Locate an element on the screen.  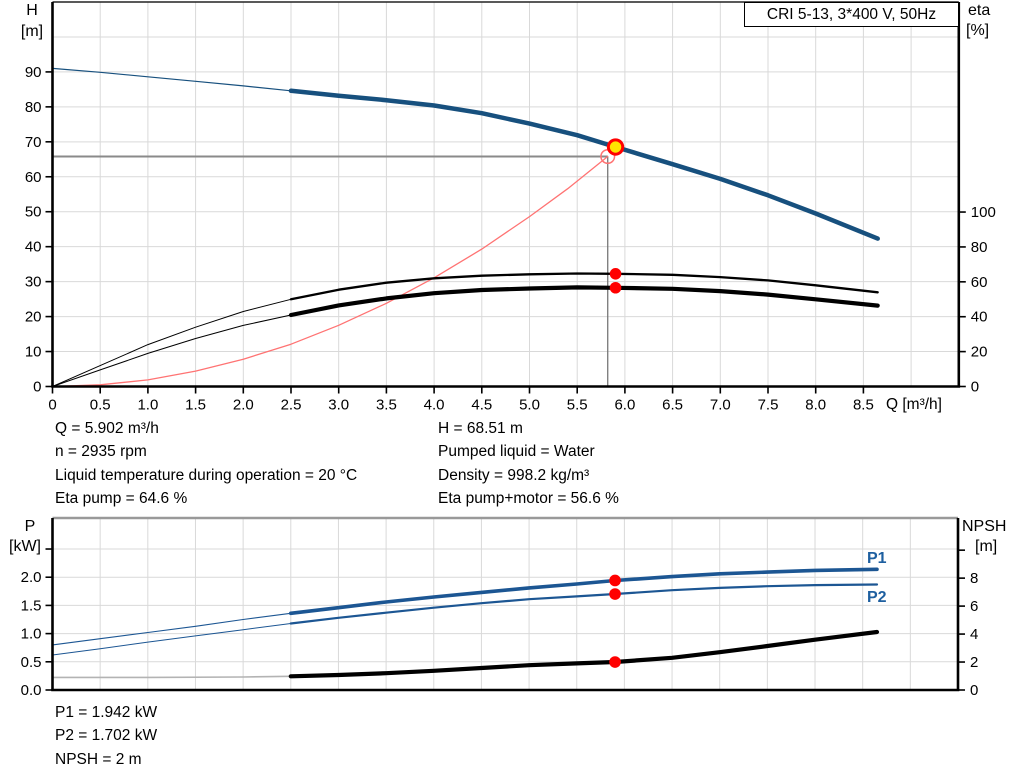
p1-curve-label: P1 is located at coordinates (877, 558).